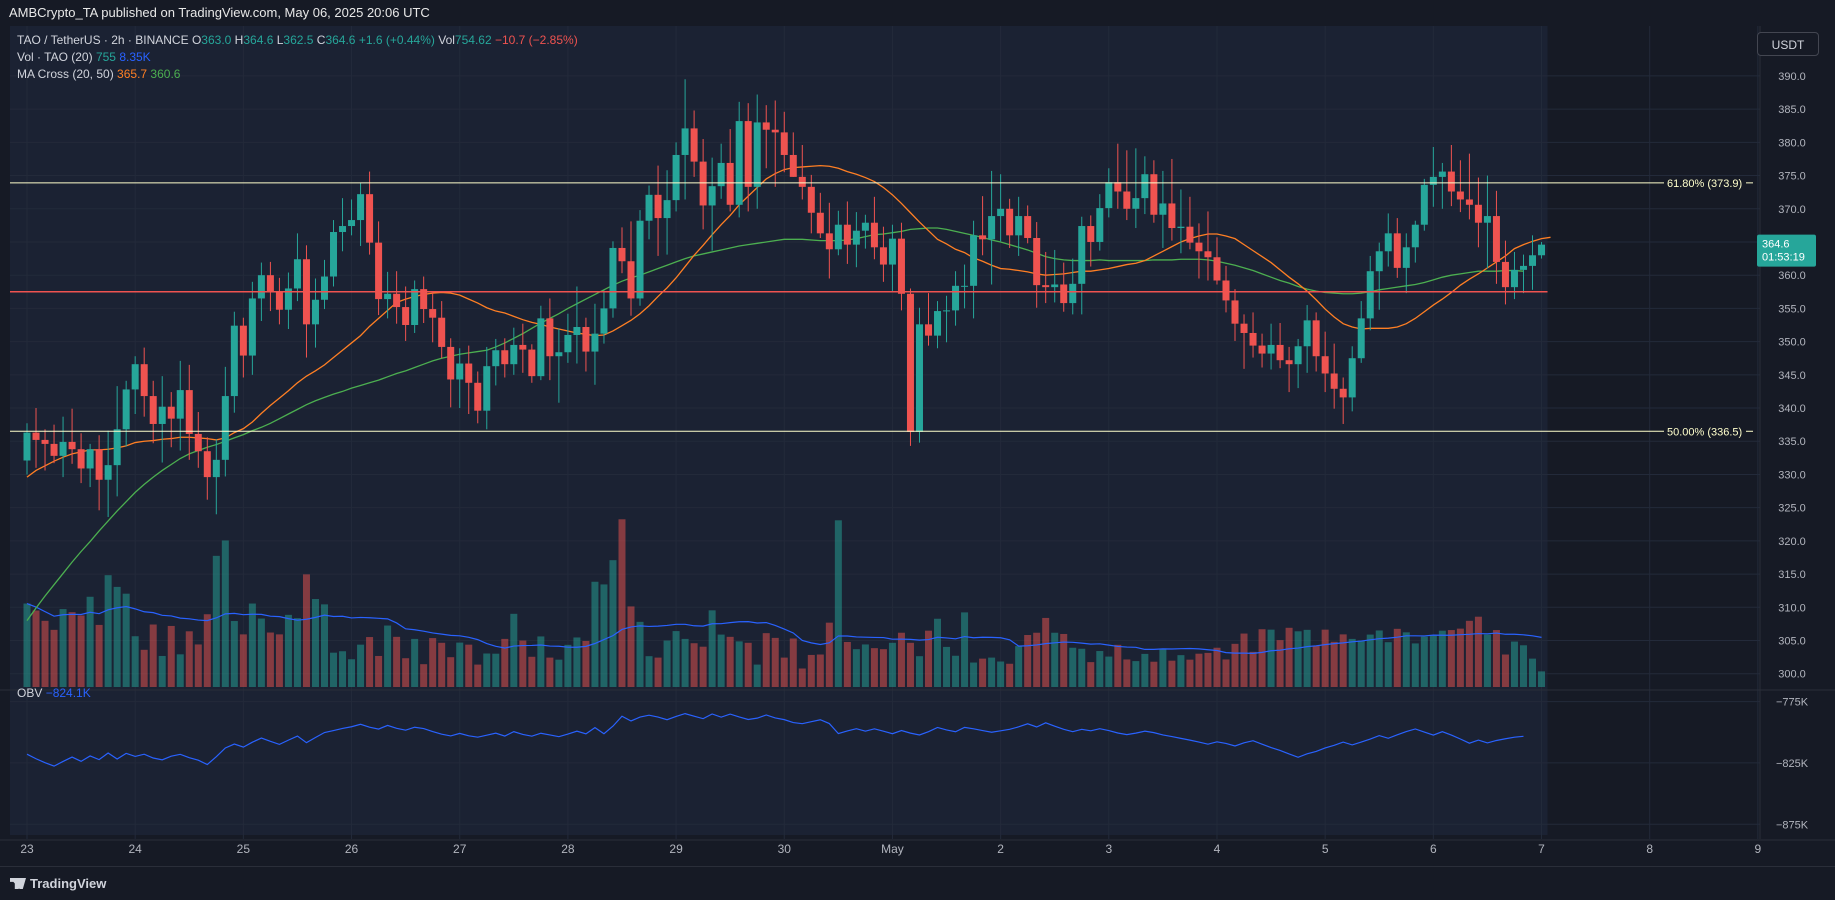 The height and width of the screenshot is (900, 1835). Describe the element at coordinates (340, 40) in the screenshot. I see `close-value: 364.6` at that location.